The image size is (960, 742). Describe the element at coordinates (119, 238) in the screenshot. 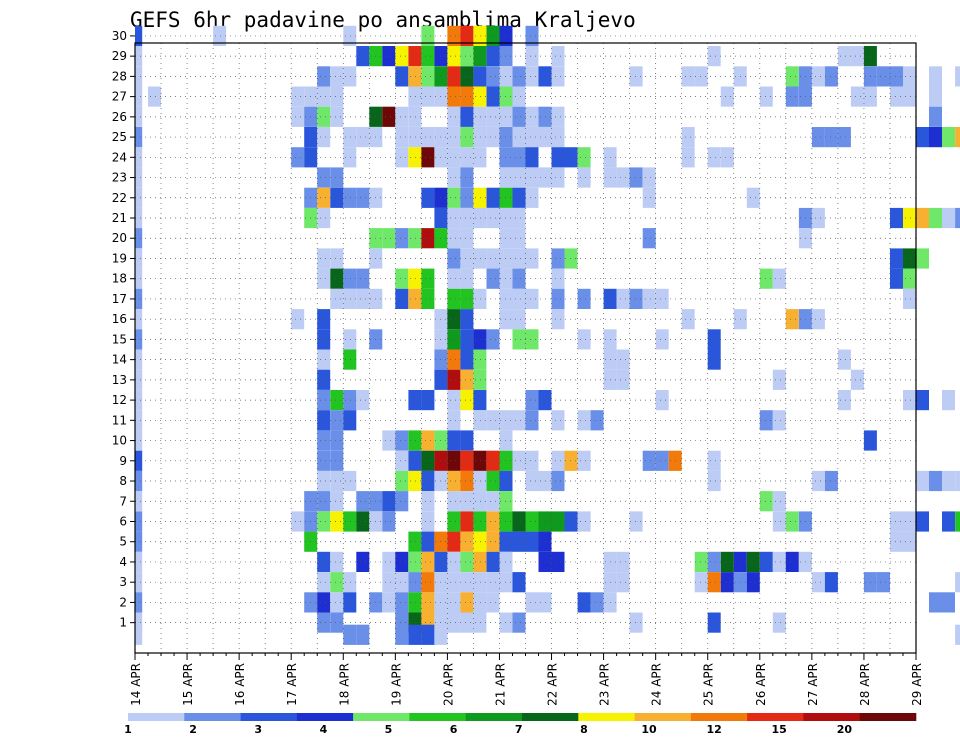

I see `y-tick-label: 20` at that location.